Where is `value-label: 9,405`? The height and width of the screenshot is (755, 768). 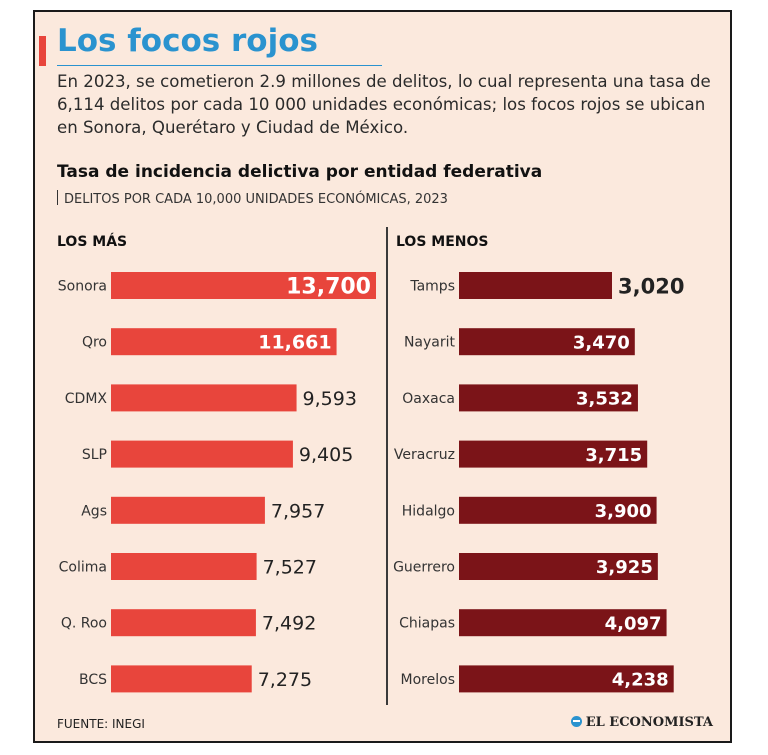 value-label: 9,405 is located at coordinates (326, 455).